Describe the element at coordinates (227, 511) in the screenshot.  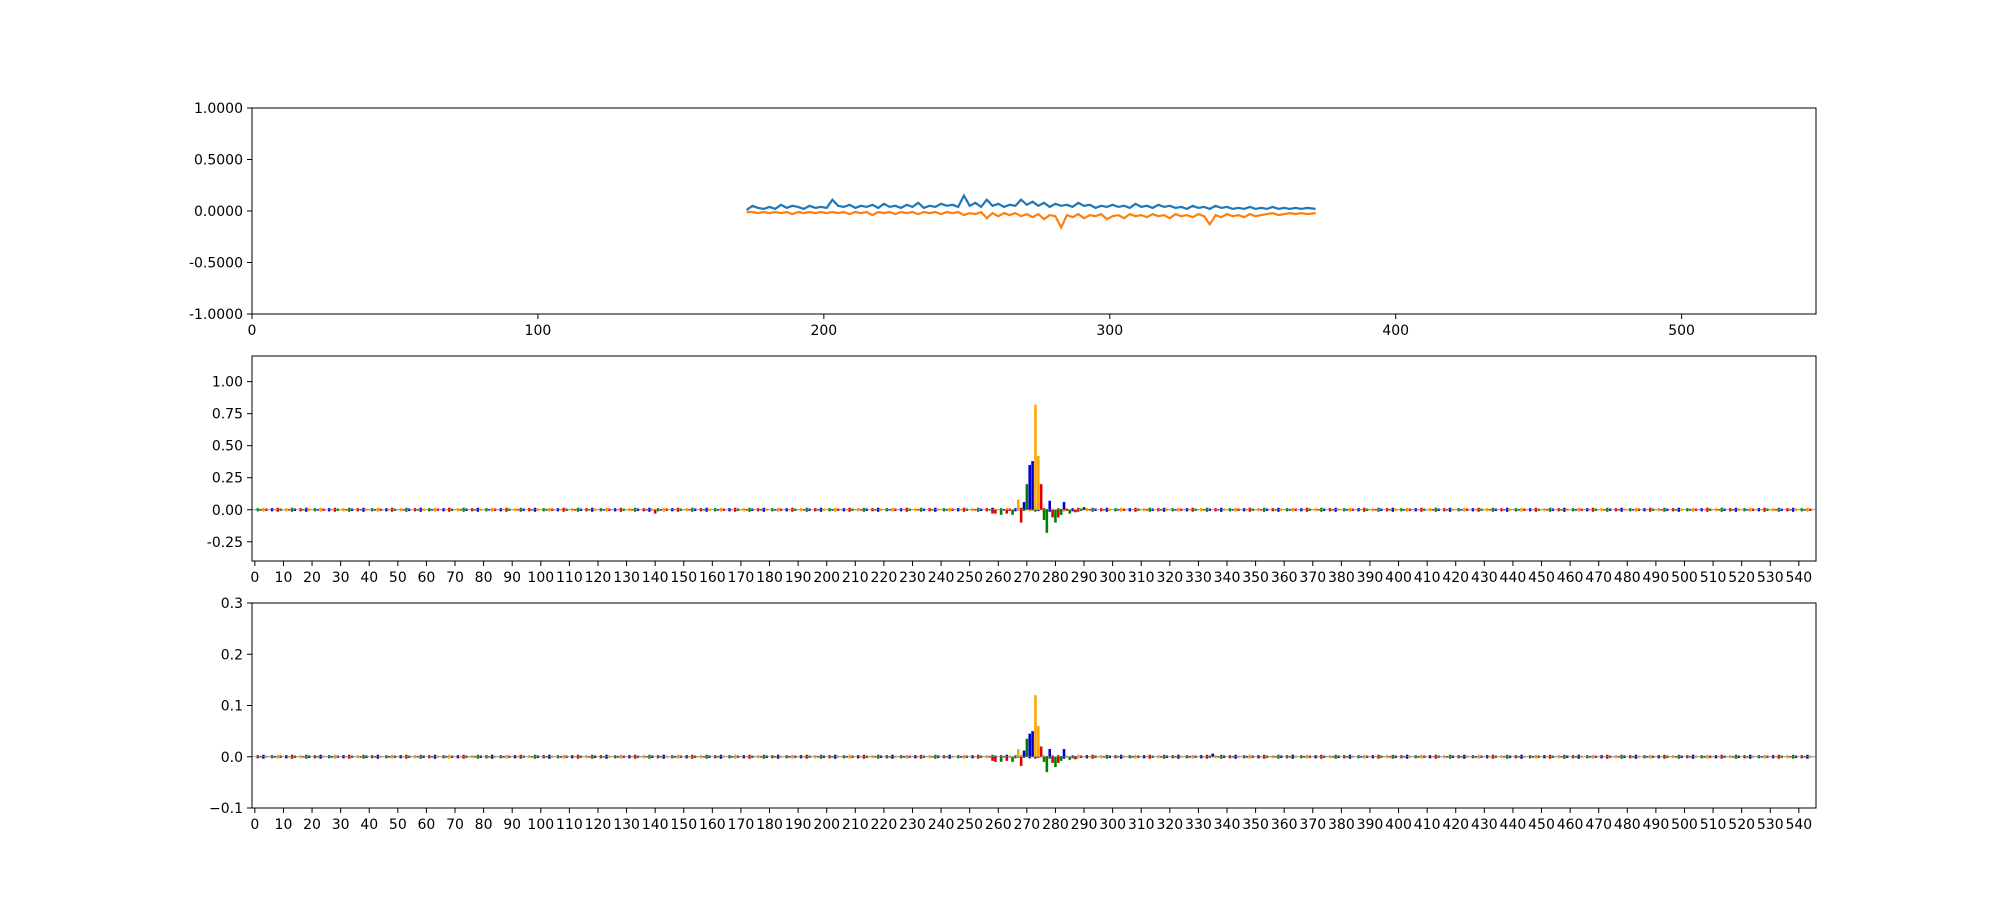
I see `y-tick-label: 0.00` at that location.